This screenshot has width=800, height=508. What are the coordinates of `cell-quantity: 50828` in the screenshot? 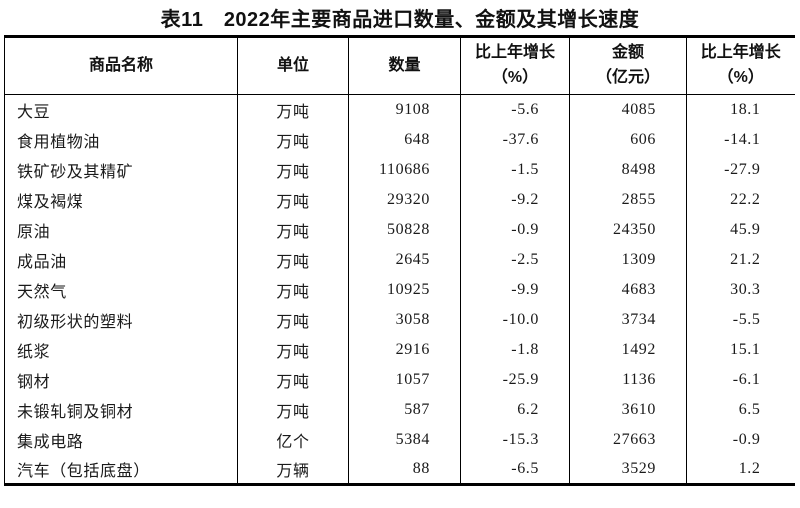 It's located at (404, 229).